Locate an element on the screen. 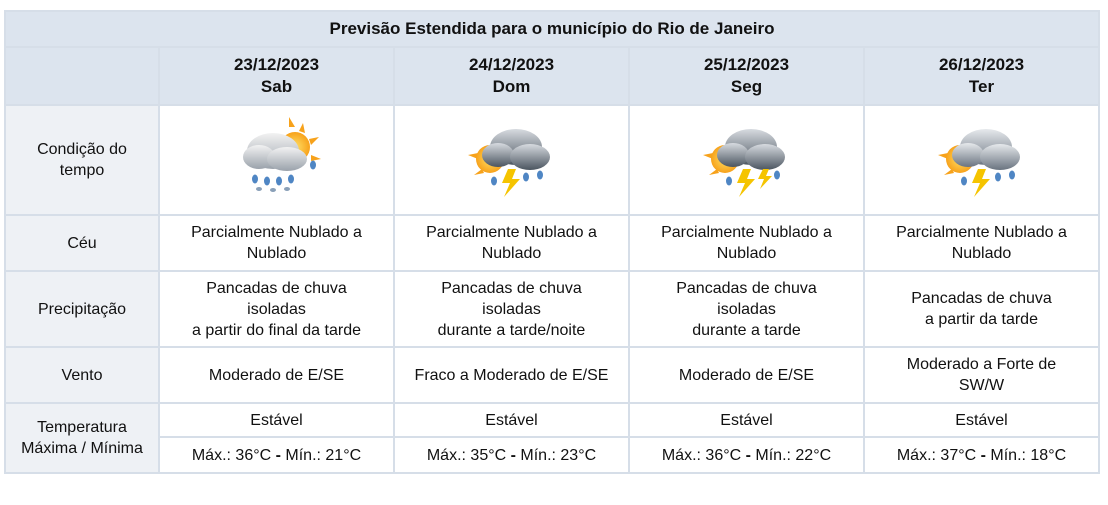 Image resolution: width=1108 pixels, height=505 pixels. day-date: 25/12/2023 is located at coordinates (746, 64).